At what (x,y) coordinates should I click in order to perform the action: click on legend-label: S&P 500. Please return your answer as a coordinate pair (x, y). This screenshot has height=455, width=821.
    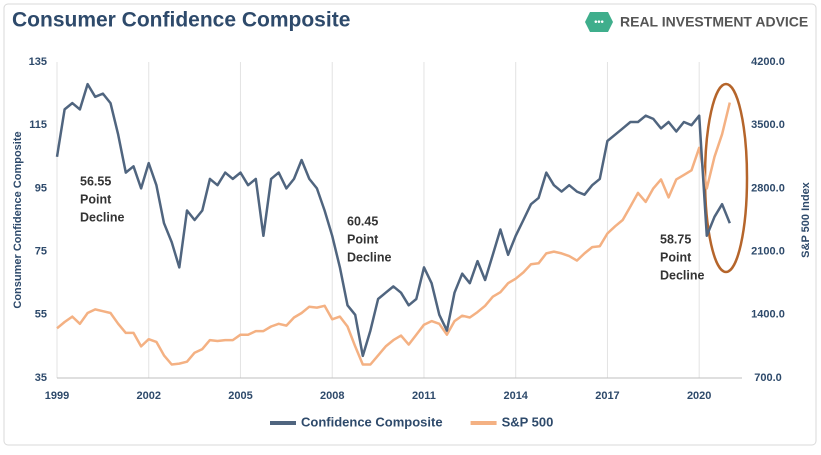
    Looking at the image, I should click on (528, 421).